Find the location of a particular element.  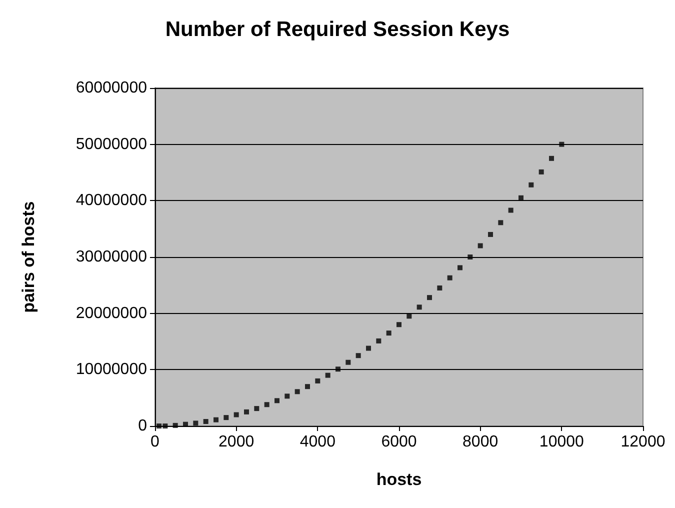

y-tick-label: 20000000 is located at coordinates (112, 313).